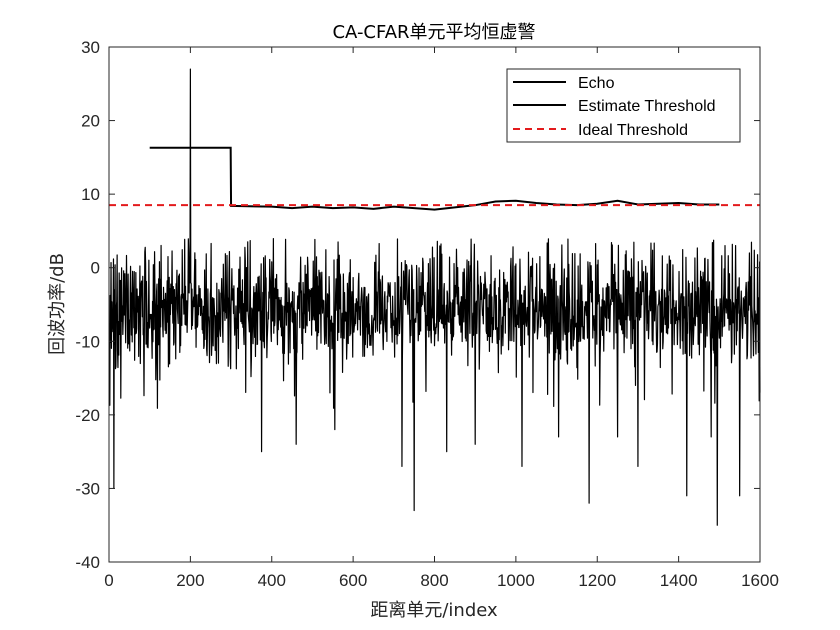  What do you see at coordinates (760, 580) in the screenshot?
I see `x-tick-label: 1600` at bounding box center [760, 580].